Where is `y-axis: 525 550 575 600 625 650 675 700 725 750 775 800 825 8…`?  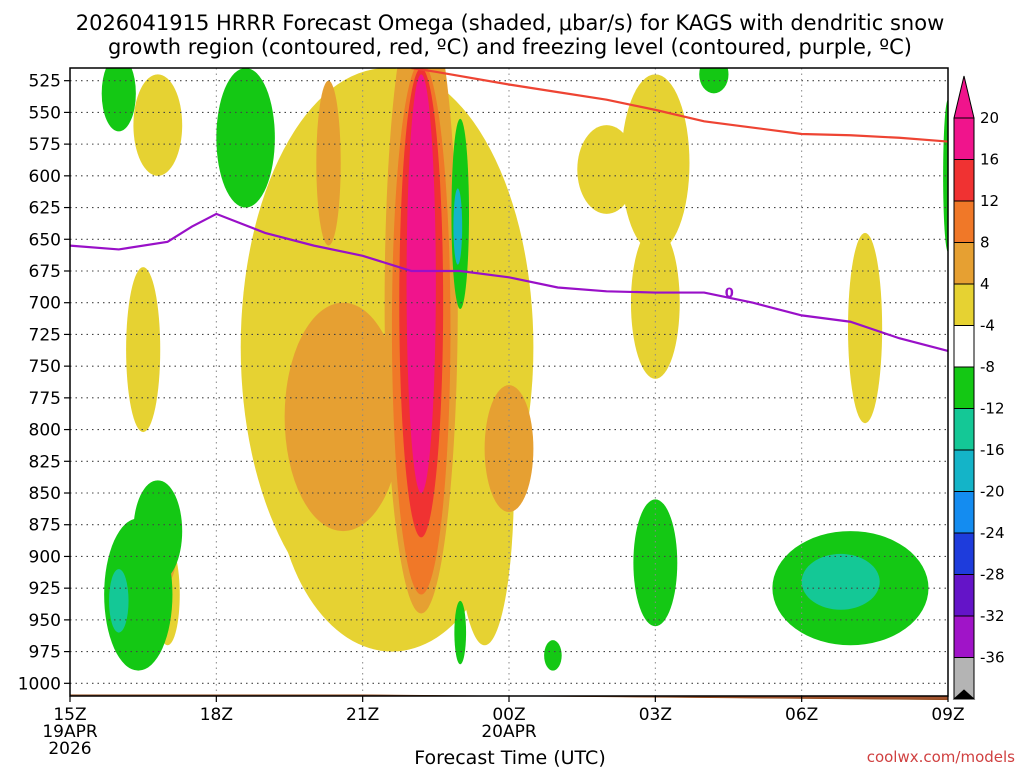 y-axis: 525 550 575 600 625 650 675 700 725 750 775 800 825 8… is located at coordinates (44, 383).